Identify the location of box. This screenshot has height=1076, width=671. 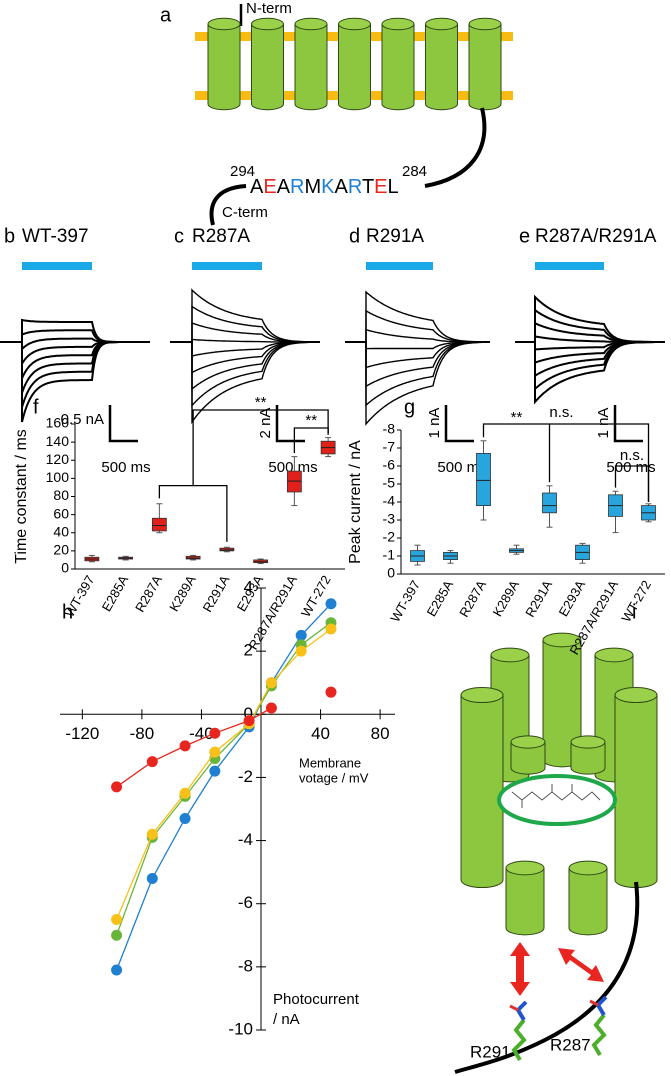
(483, 479).